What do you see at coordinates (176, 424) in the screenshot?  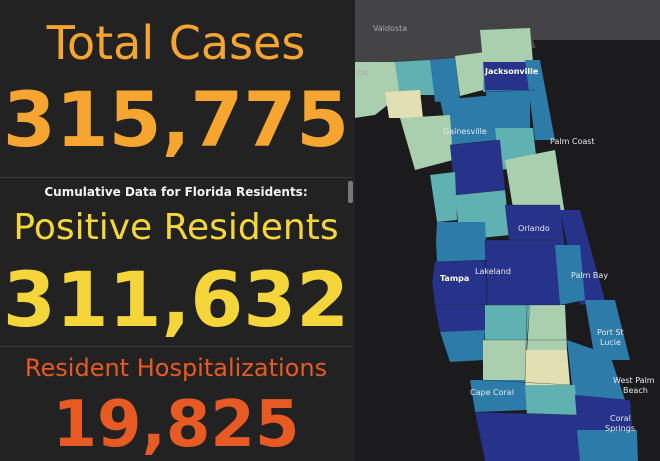 I see `hospitalizations-value: 19,825` at bounding box center [176, 424].